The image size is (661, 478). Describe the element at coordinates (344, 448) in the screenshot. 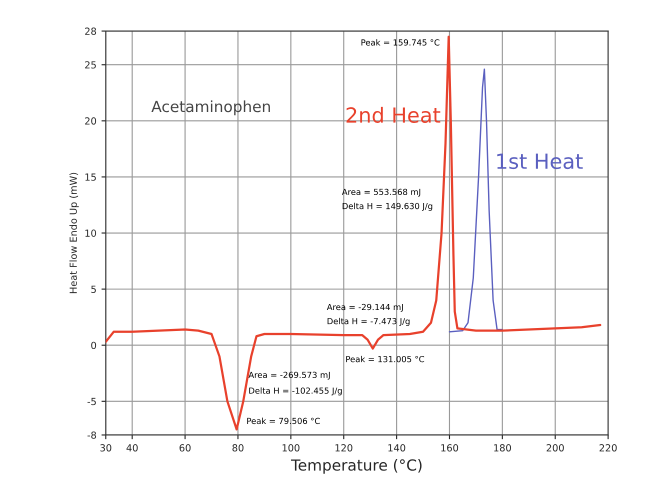

I see `x-tick-label: 120` at that location.